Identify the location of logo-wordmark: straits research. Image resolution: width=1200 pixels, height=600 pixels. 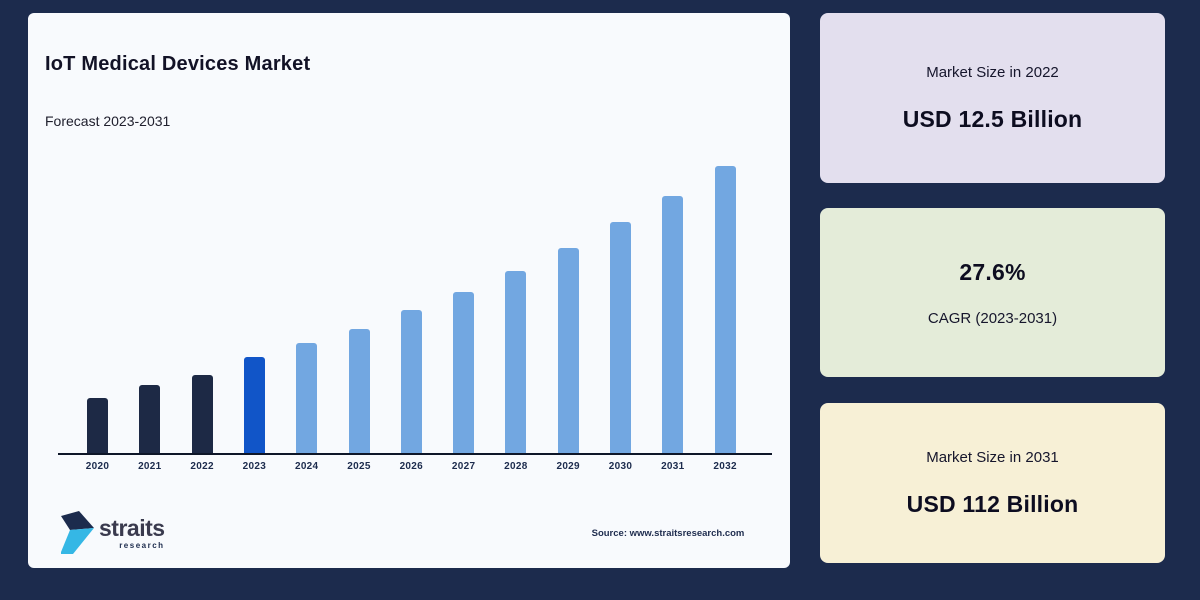
(132, 533).